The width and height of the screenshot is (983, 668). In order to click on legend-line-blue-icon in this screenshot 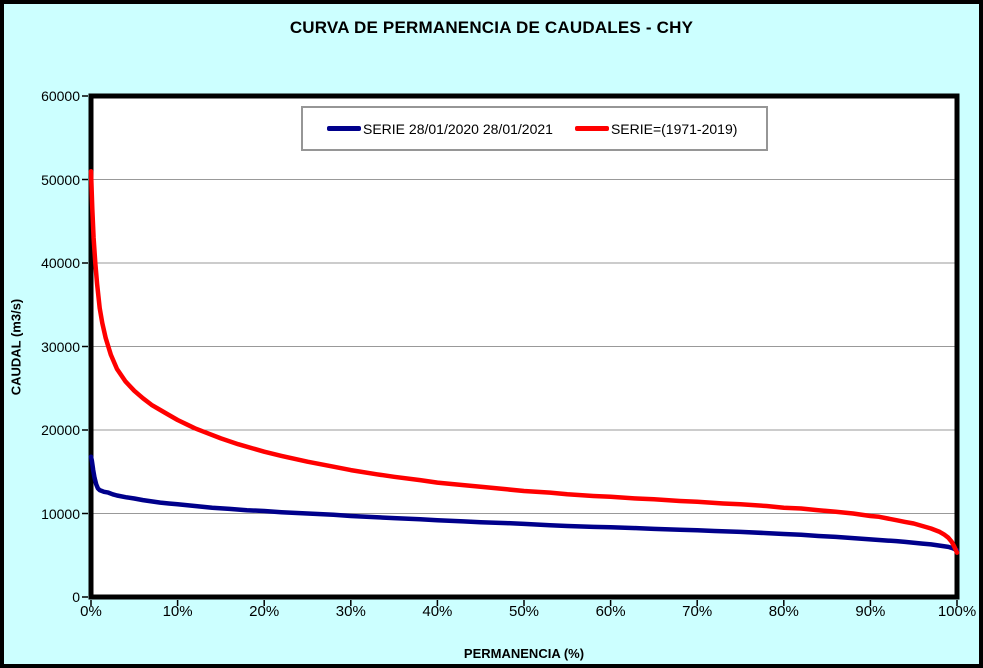, I will do `click(344, 128)`.